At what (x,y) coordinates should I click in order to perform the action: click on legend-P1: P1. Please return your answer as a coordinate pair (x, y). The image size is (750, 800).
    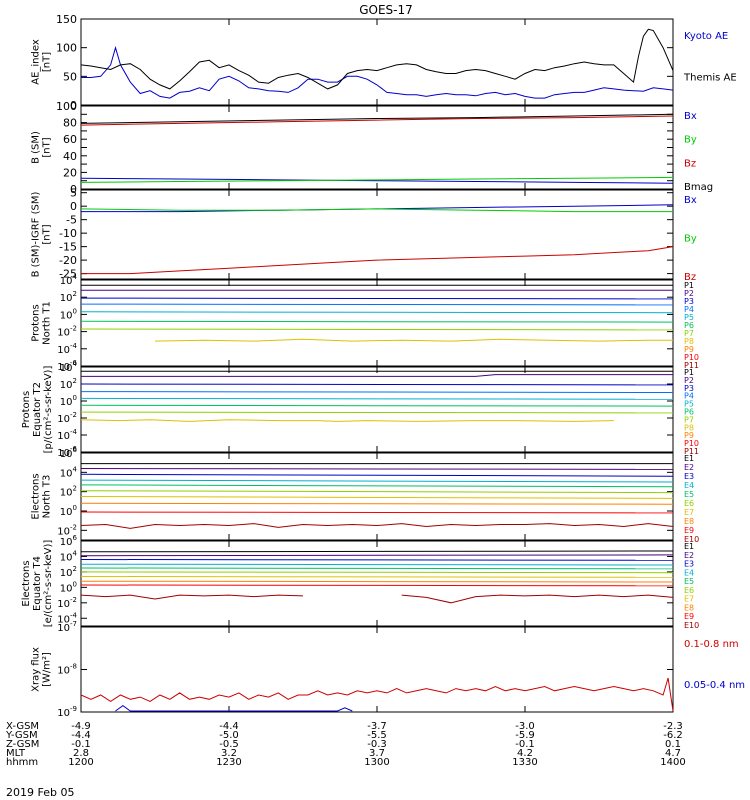
    Looking at the image, I should click on (689, 285).